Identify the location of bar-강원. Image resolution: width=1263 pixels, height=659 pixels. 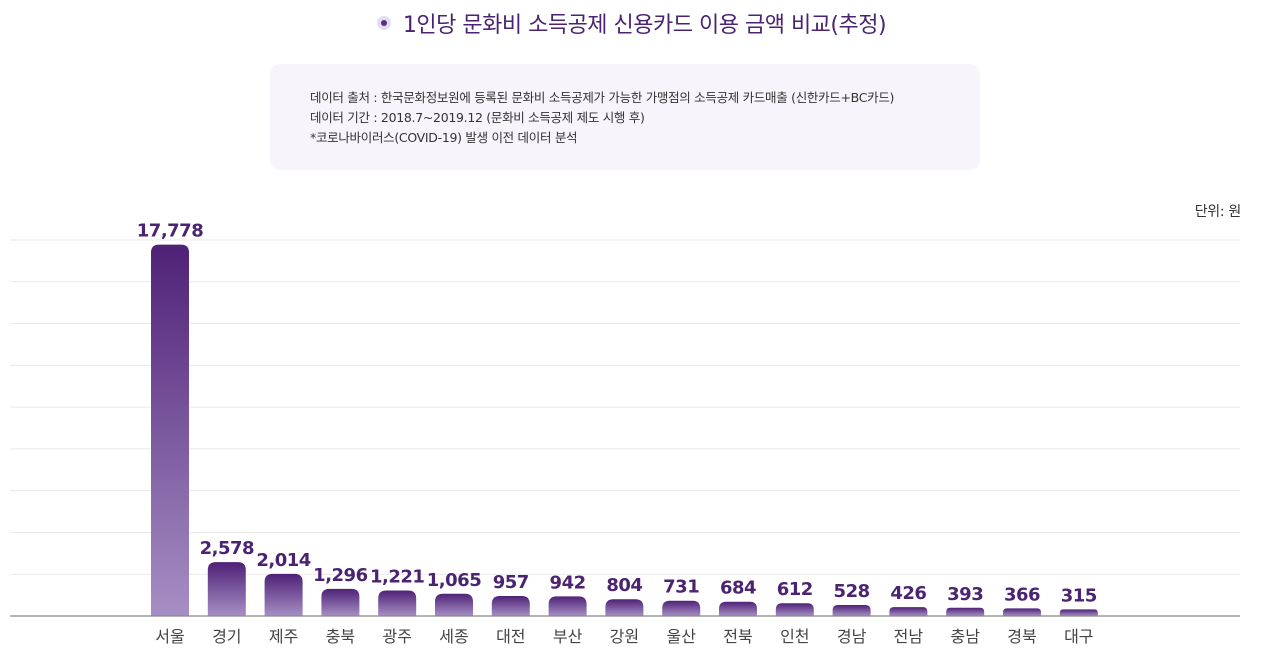
(624, 607).